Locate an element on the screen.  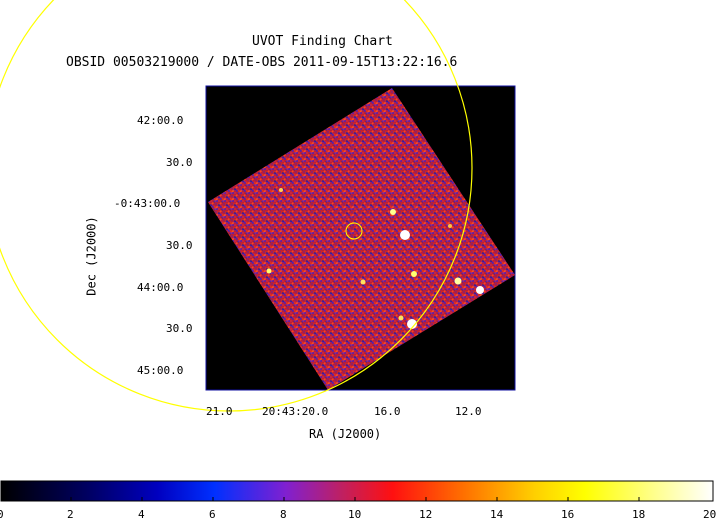
x-tick-label: 16.0 is located at coordinates (387, 411).